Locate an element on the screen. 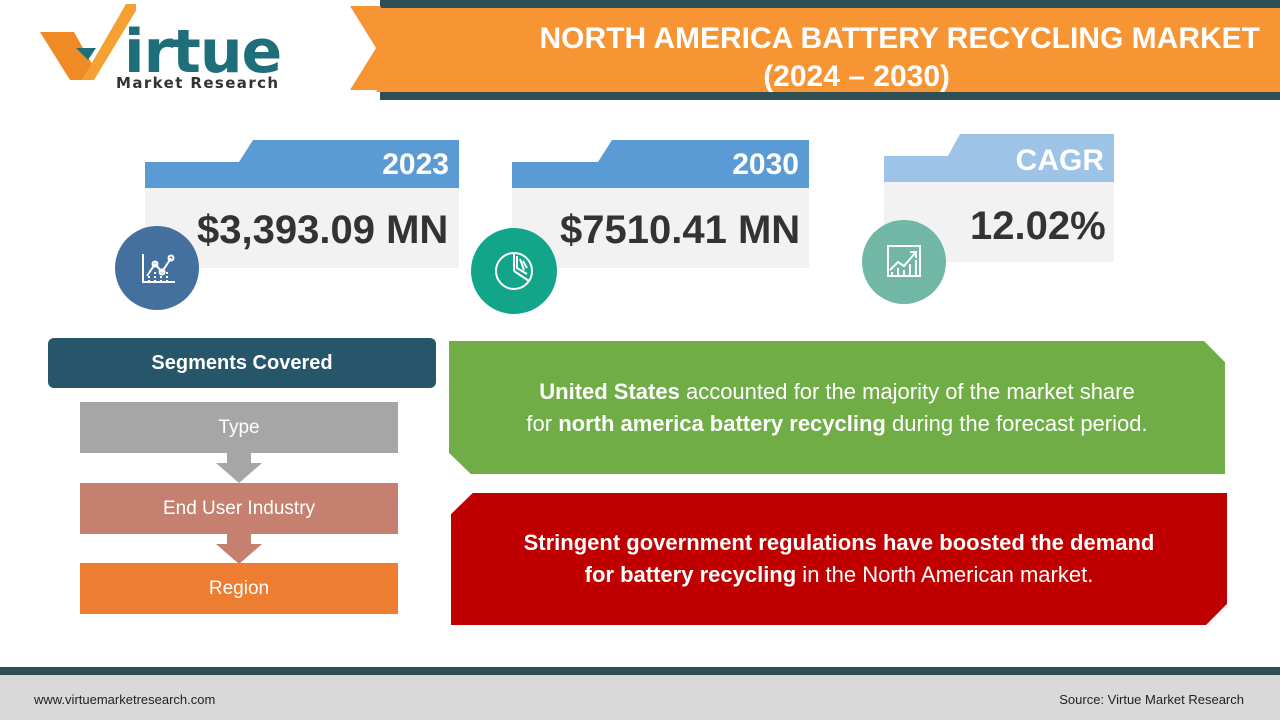  insight-red-highlight-2: for battery recycling is located at coordinates (690, 574).